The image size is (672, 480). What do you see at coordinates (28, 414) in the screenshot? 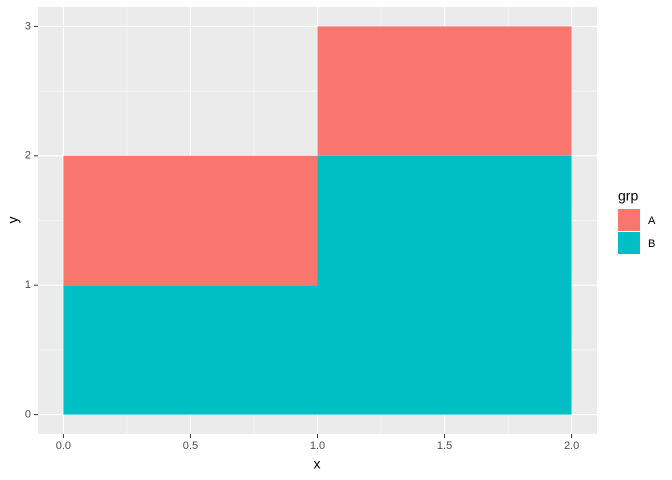
I see `y-tick-label: 0` at bounding box center [28, 414].